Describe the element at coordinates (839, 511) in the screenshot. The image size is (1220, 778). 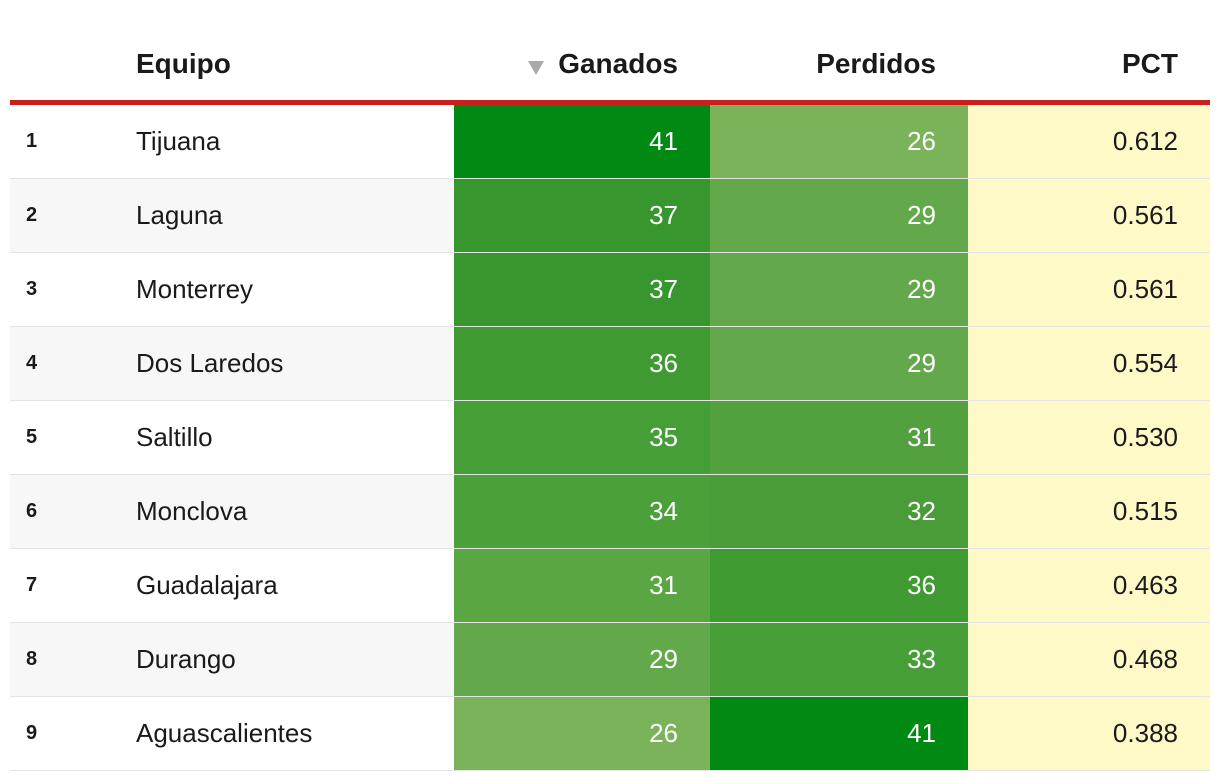
I see `lost-cell: 32` at that location.